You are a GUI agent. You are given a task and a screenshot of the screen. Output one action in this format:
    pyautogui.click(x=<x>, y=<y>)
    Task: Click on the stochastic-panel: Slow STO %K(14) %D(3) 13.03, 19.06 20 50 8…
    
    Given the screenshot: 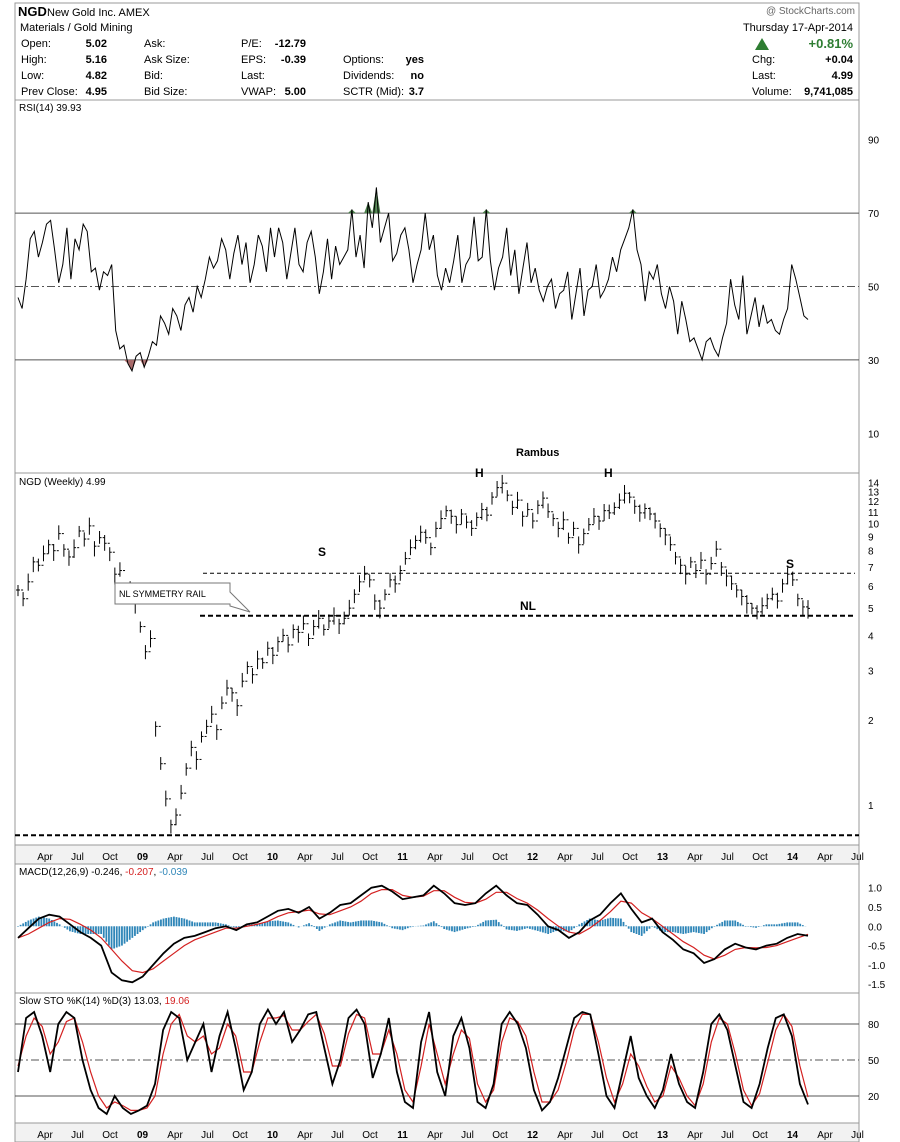 What is the action you would take?
    pyautogui.click(x=447, y=1058)
    